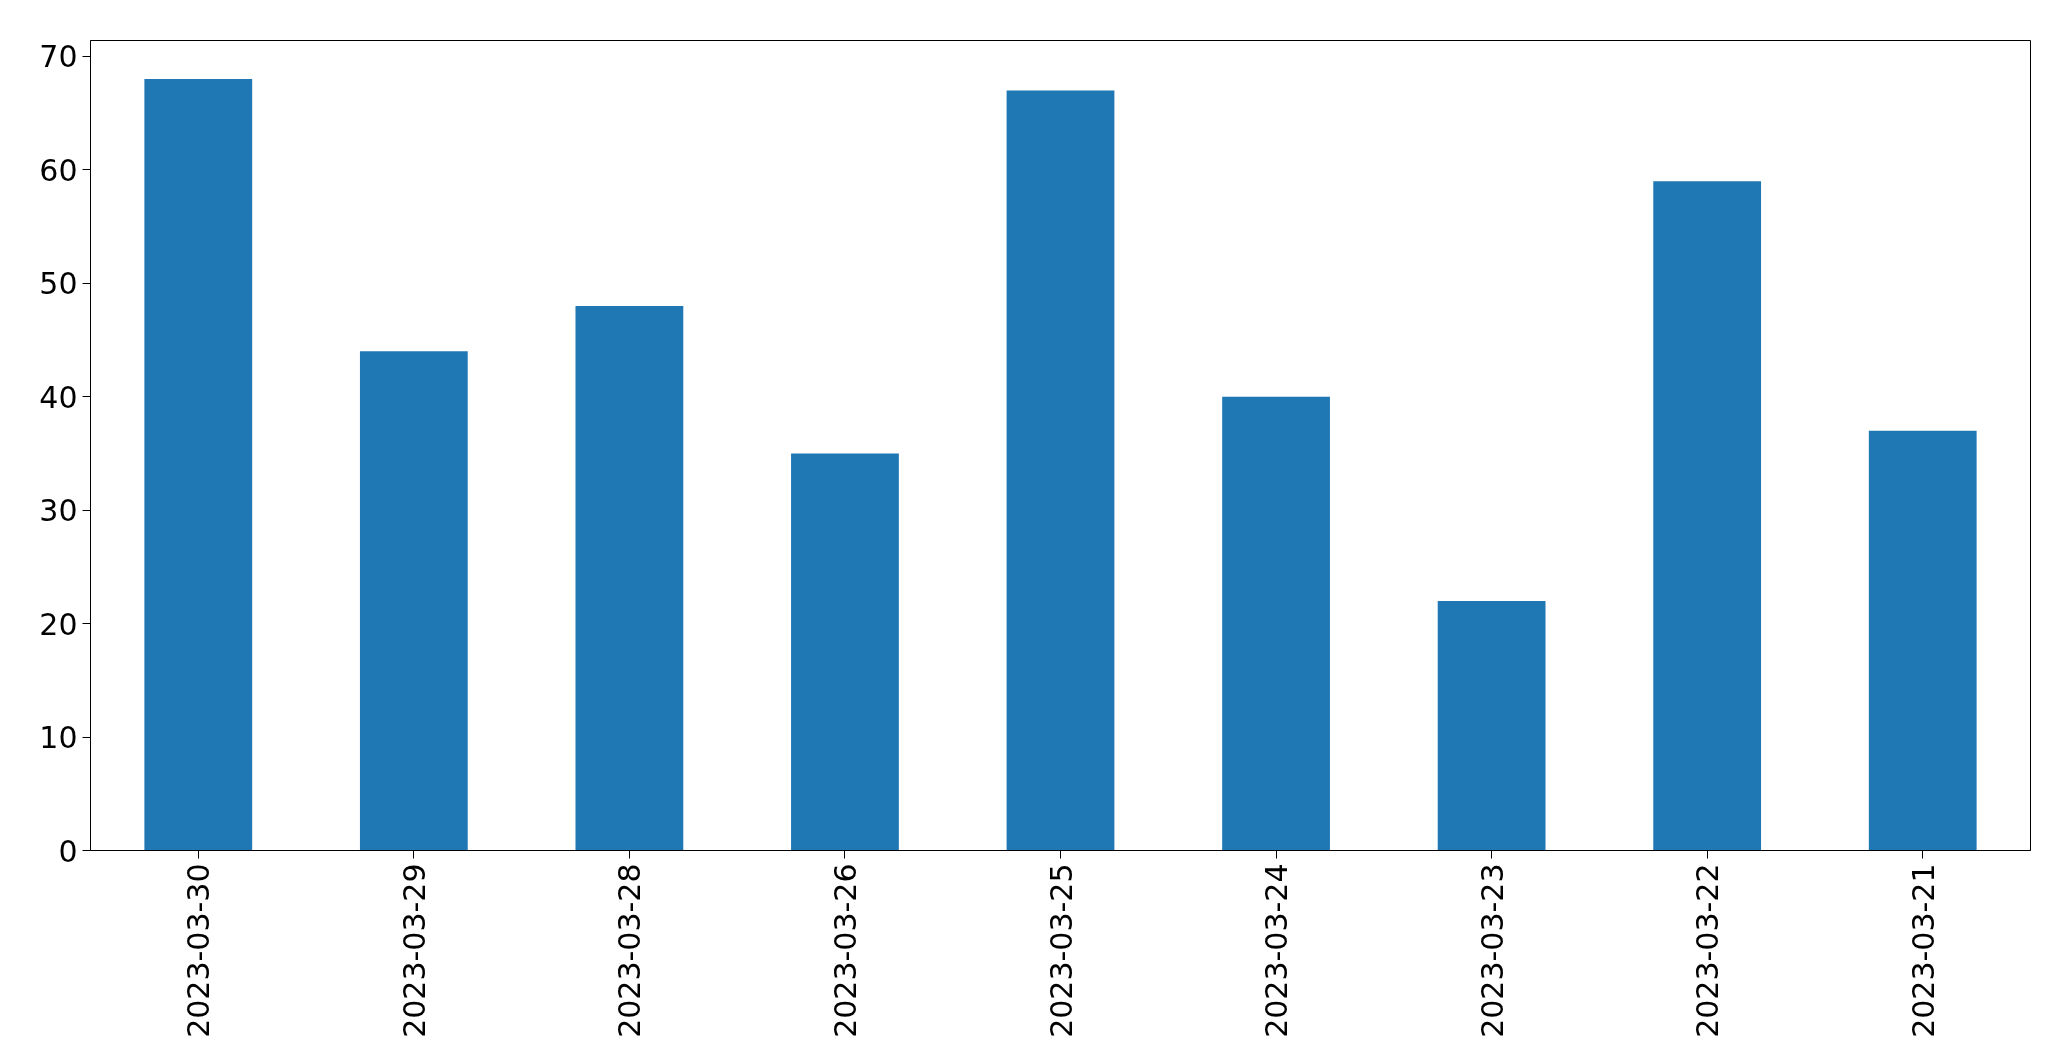 The width and height of the screenshot is (2071, 1061). What do you see at coordinates (58, 284) in the screenshot?
I see `y-tick-label: 50` at bounding box center [58, 284].